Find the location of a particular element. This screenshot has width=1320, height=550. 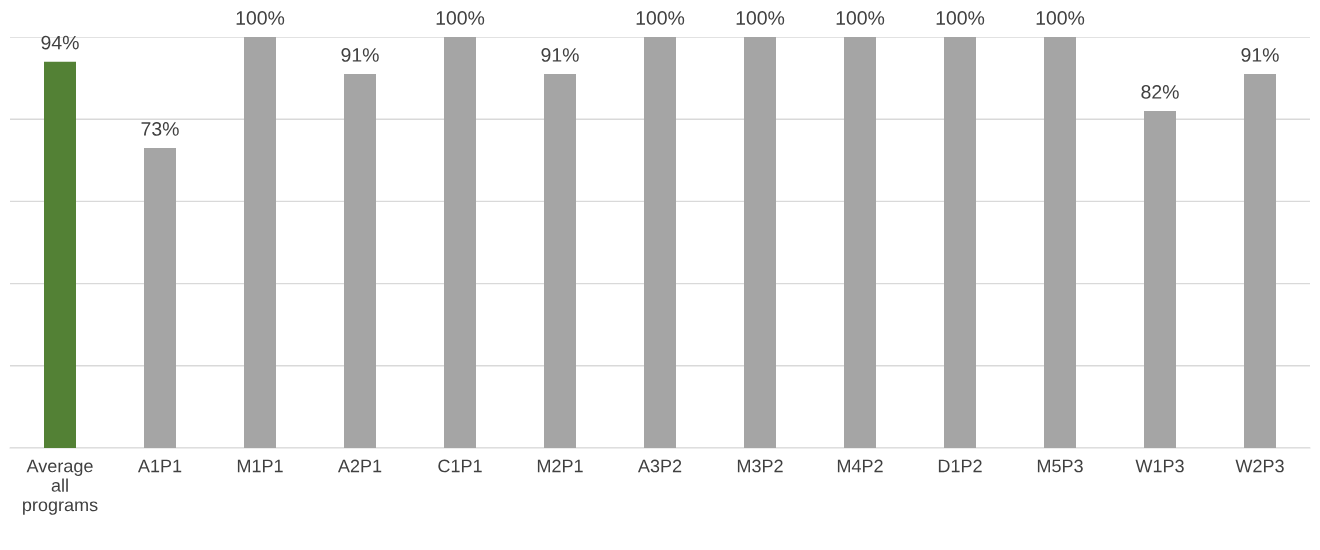

x-tick-label: A1P1 is located at coordinates (159, 466).